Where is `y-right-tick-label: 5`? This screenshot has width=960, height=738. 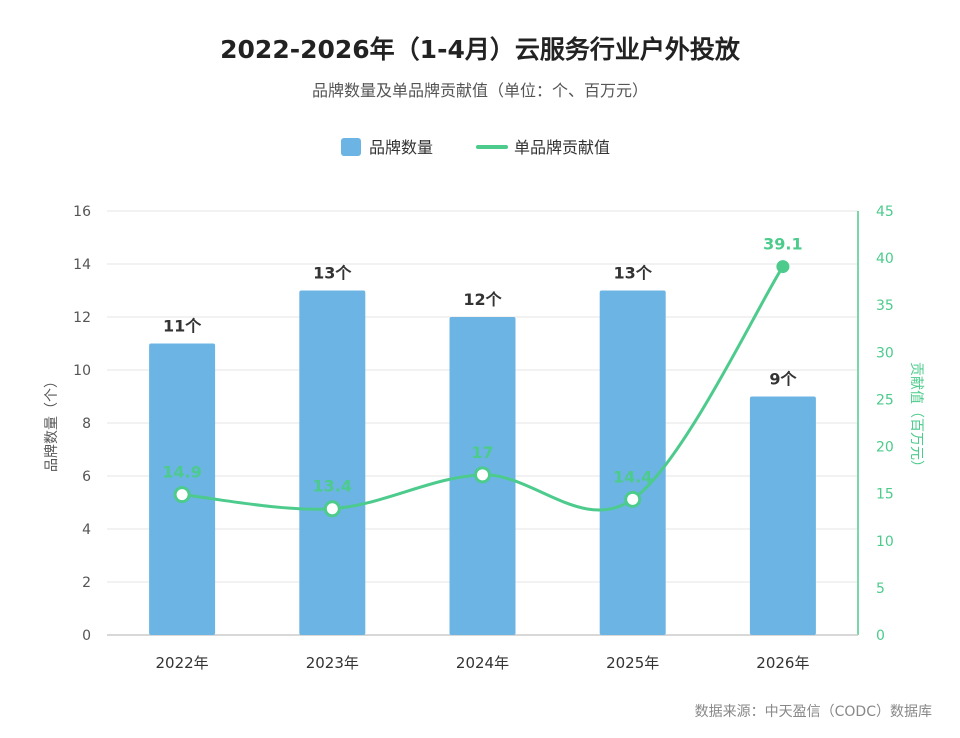
y-right-tick-label: 5 is located at coordinates (880, 589).